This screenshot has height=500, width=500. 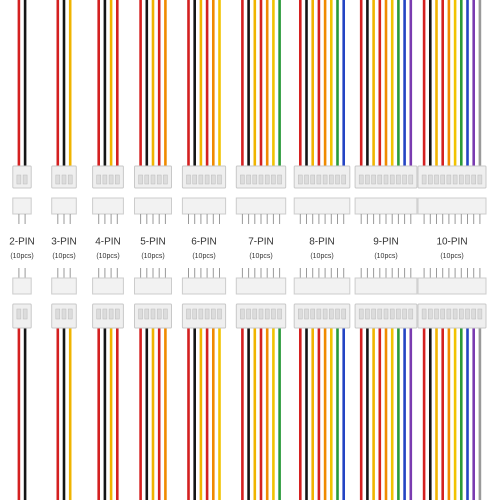 I want to click on pin-label: 9-PIN, so click(x=386, y=242).